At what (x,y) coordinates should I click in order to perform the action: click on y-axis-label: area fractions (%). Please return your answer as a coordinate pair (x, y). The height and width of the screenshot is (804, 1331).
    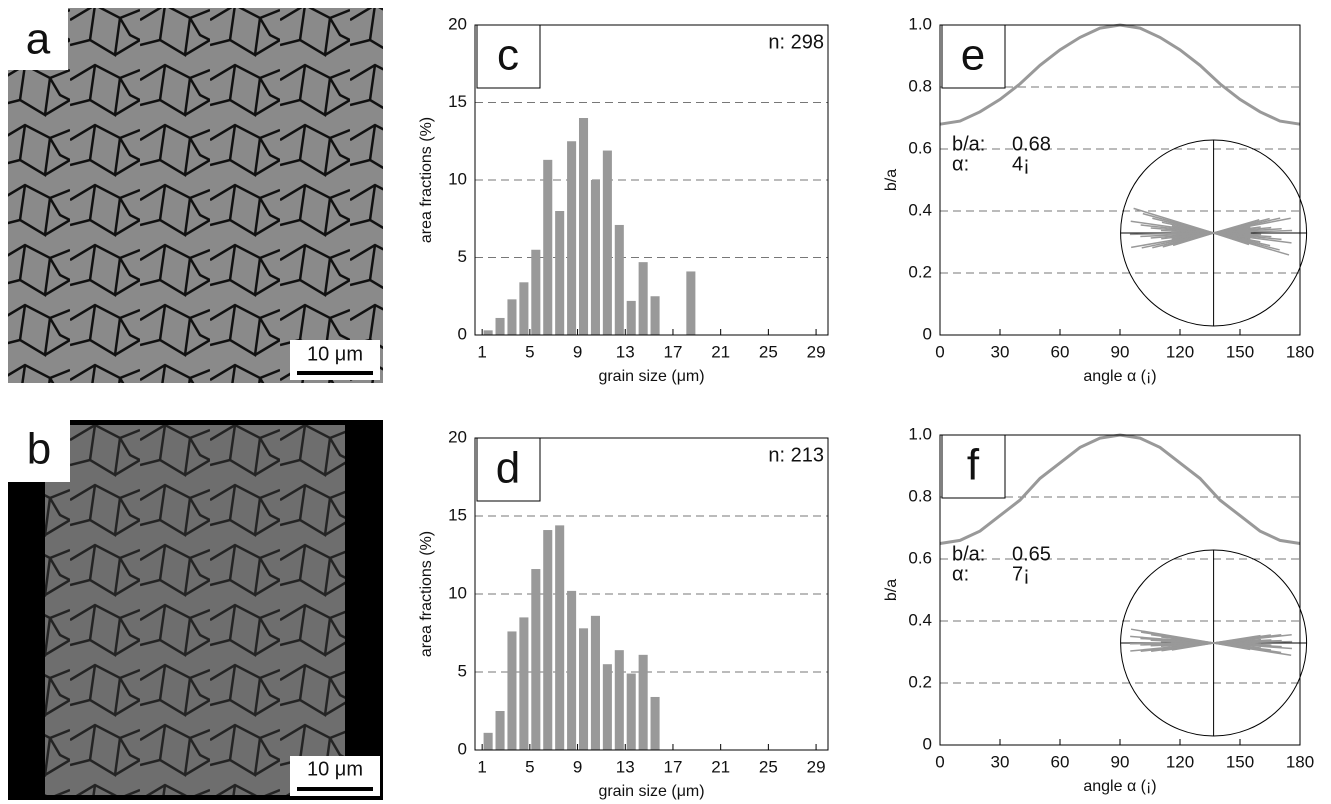
    Looking at the image, I should click on (426, 180).